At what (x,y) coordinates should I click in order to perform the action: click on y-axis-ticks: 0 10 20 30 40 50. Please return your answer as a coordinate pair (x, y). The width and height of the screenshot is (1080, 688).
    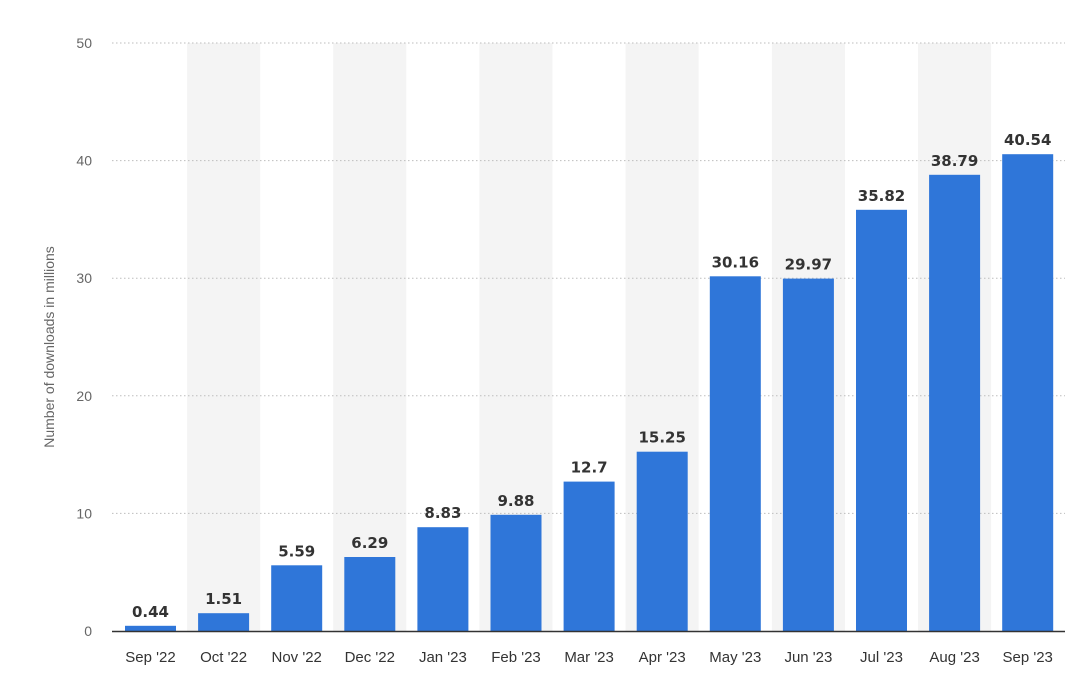
    Looking at the image, I should click on (84, 337).